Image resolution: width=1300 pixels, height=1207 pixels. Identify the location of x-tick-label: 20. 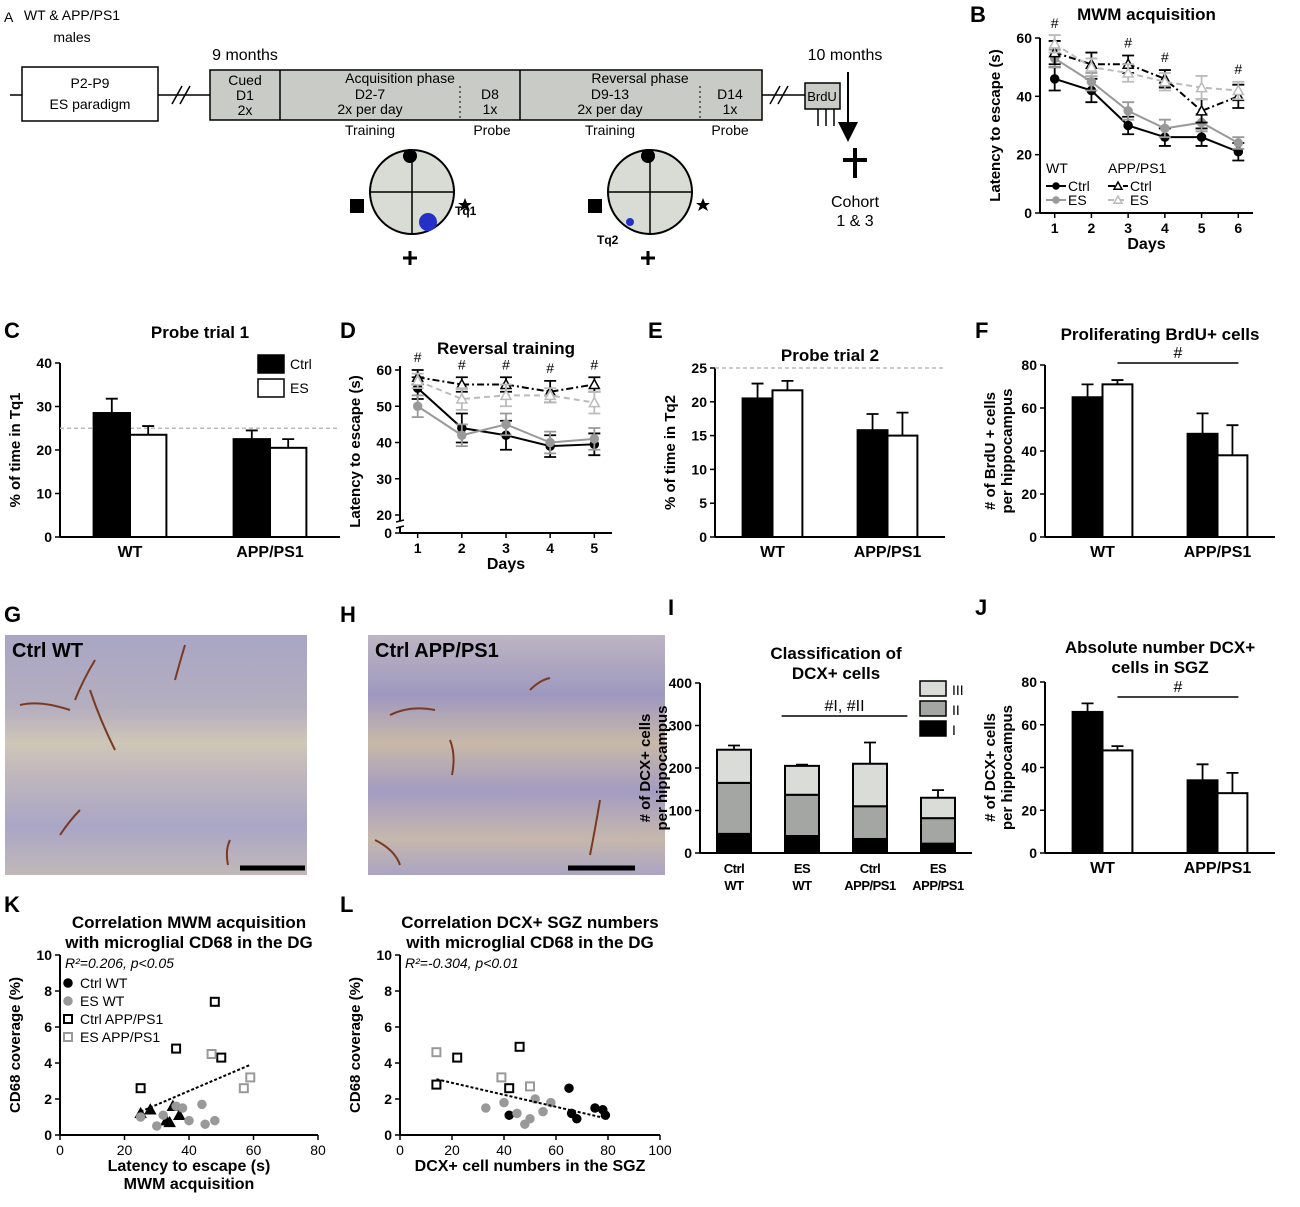
(452, 1150).